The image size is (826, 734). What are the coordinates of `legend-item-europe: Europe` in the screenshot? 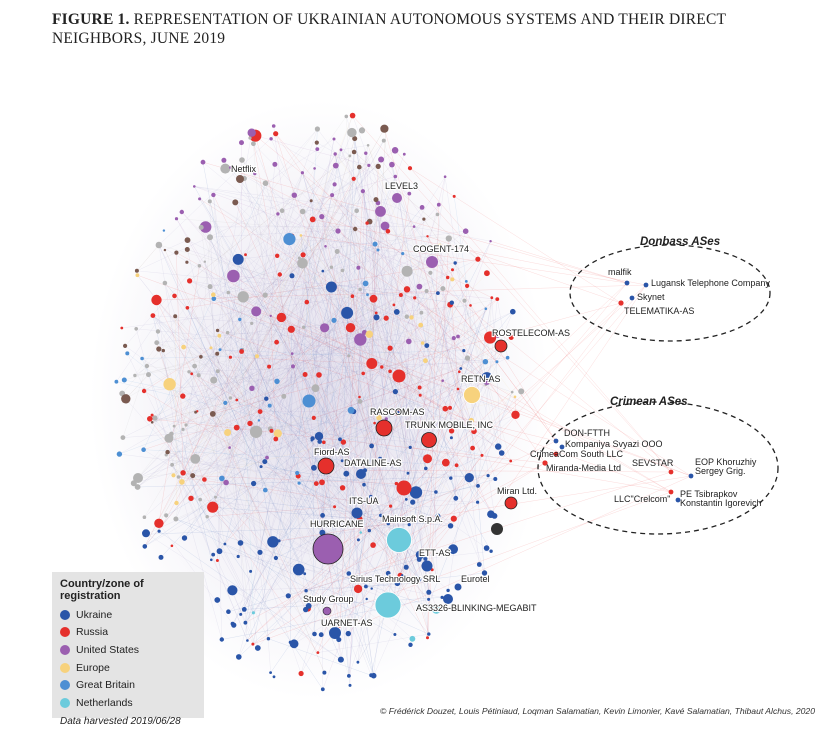 It's located at (128, 668).